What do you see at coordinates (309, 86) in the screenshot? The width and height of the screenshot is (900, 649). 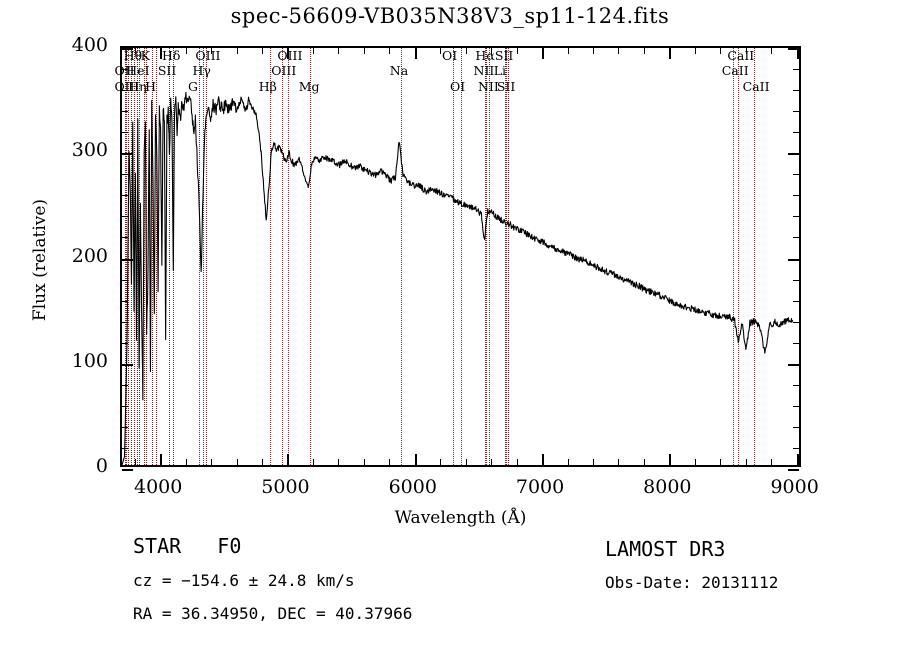 I see `line-label-Mg-5175: Mg` at bounding box center [309, 86].